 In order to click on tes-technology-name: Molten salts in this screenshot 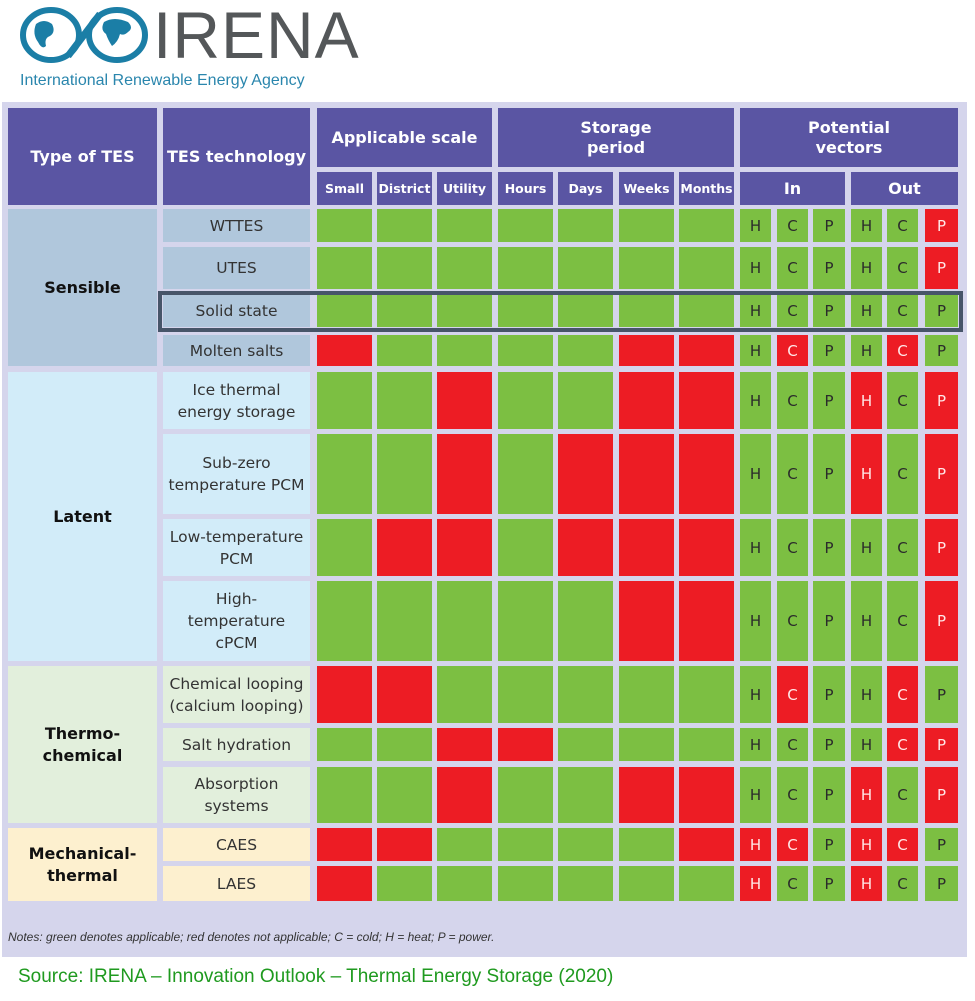, I will do `click(236, 350)`.